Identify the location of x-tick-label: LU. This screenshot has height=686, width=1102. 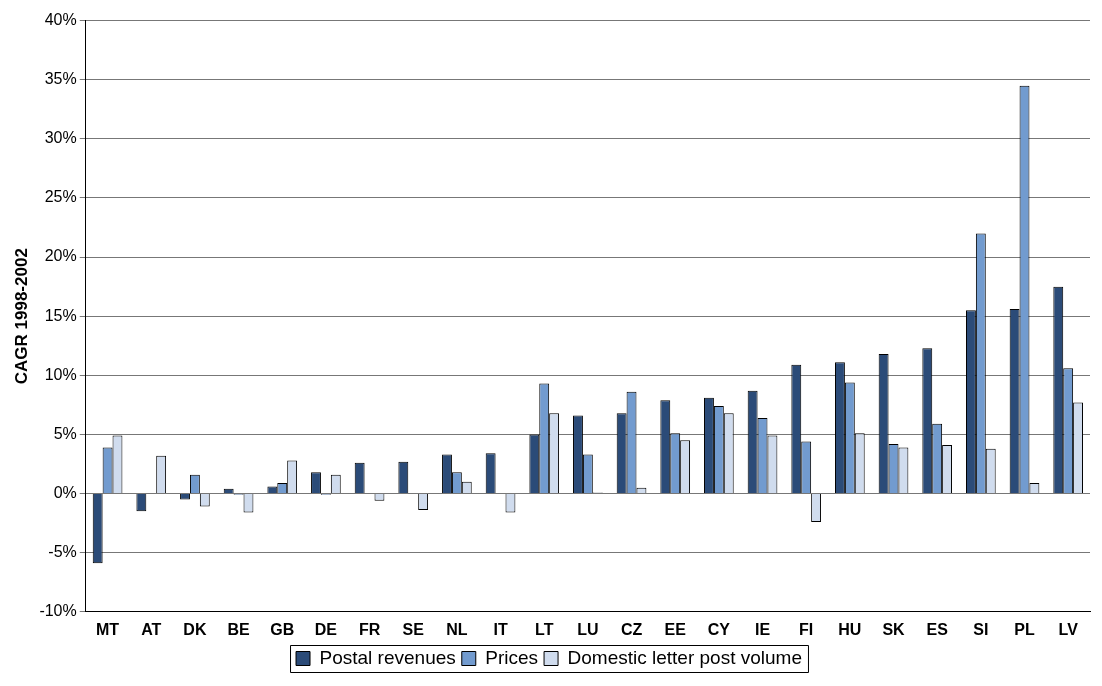
(588, 629).